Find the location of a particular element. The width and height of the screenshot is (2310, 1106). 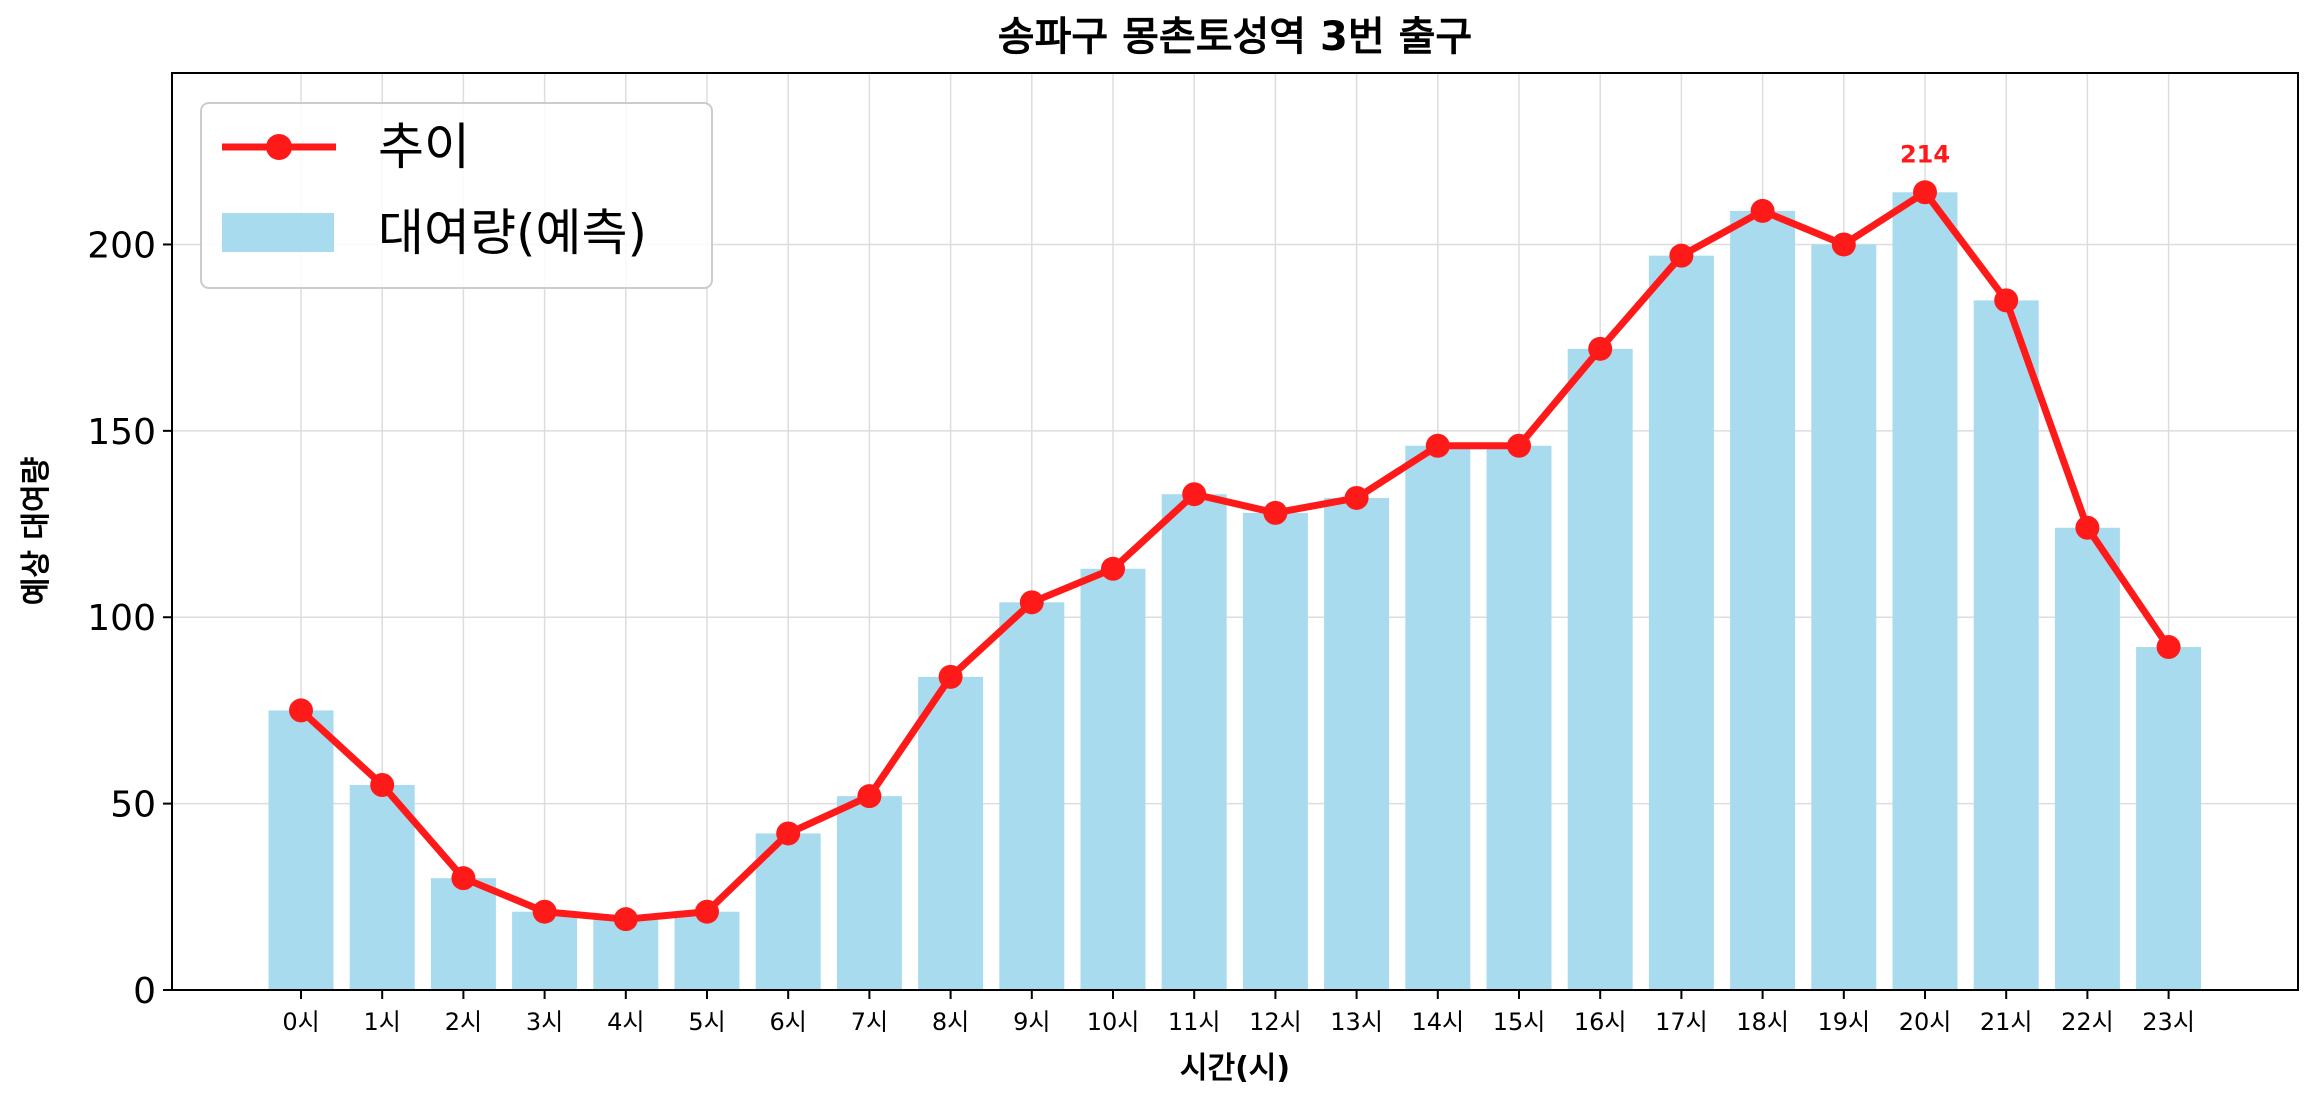

x-tick-label: 11시 is located at coordinates (1194, 1022).